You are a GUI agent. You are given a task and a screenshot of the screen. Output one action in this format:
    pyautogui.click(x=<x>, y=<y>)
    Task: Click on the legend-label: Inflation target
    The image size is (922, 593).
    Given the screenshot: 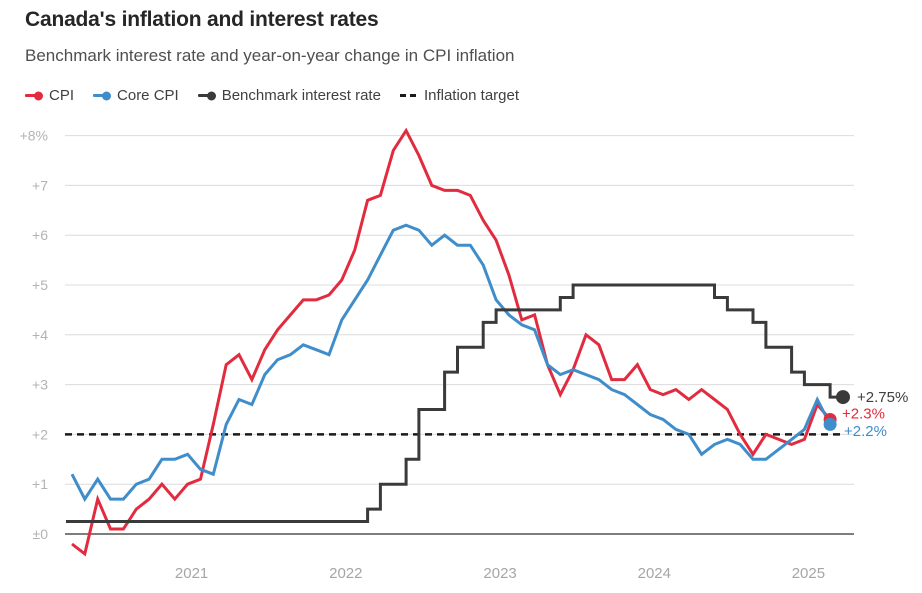 What is the action you would take?
    pyautogui.click(x=471, y=96)
    